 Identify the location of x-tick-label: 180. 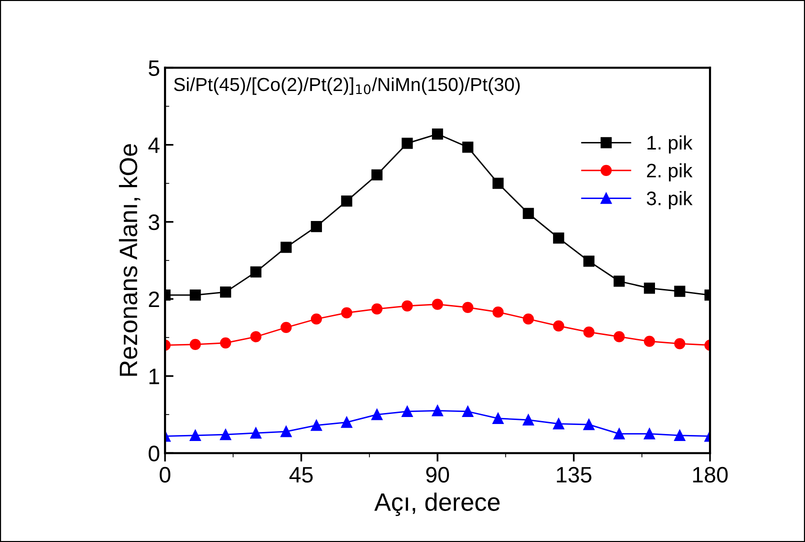
(710, 474).